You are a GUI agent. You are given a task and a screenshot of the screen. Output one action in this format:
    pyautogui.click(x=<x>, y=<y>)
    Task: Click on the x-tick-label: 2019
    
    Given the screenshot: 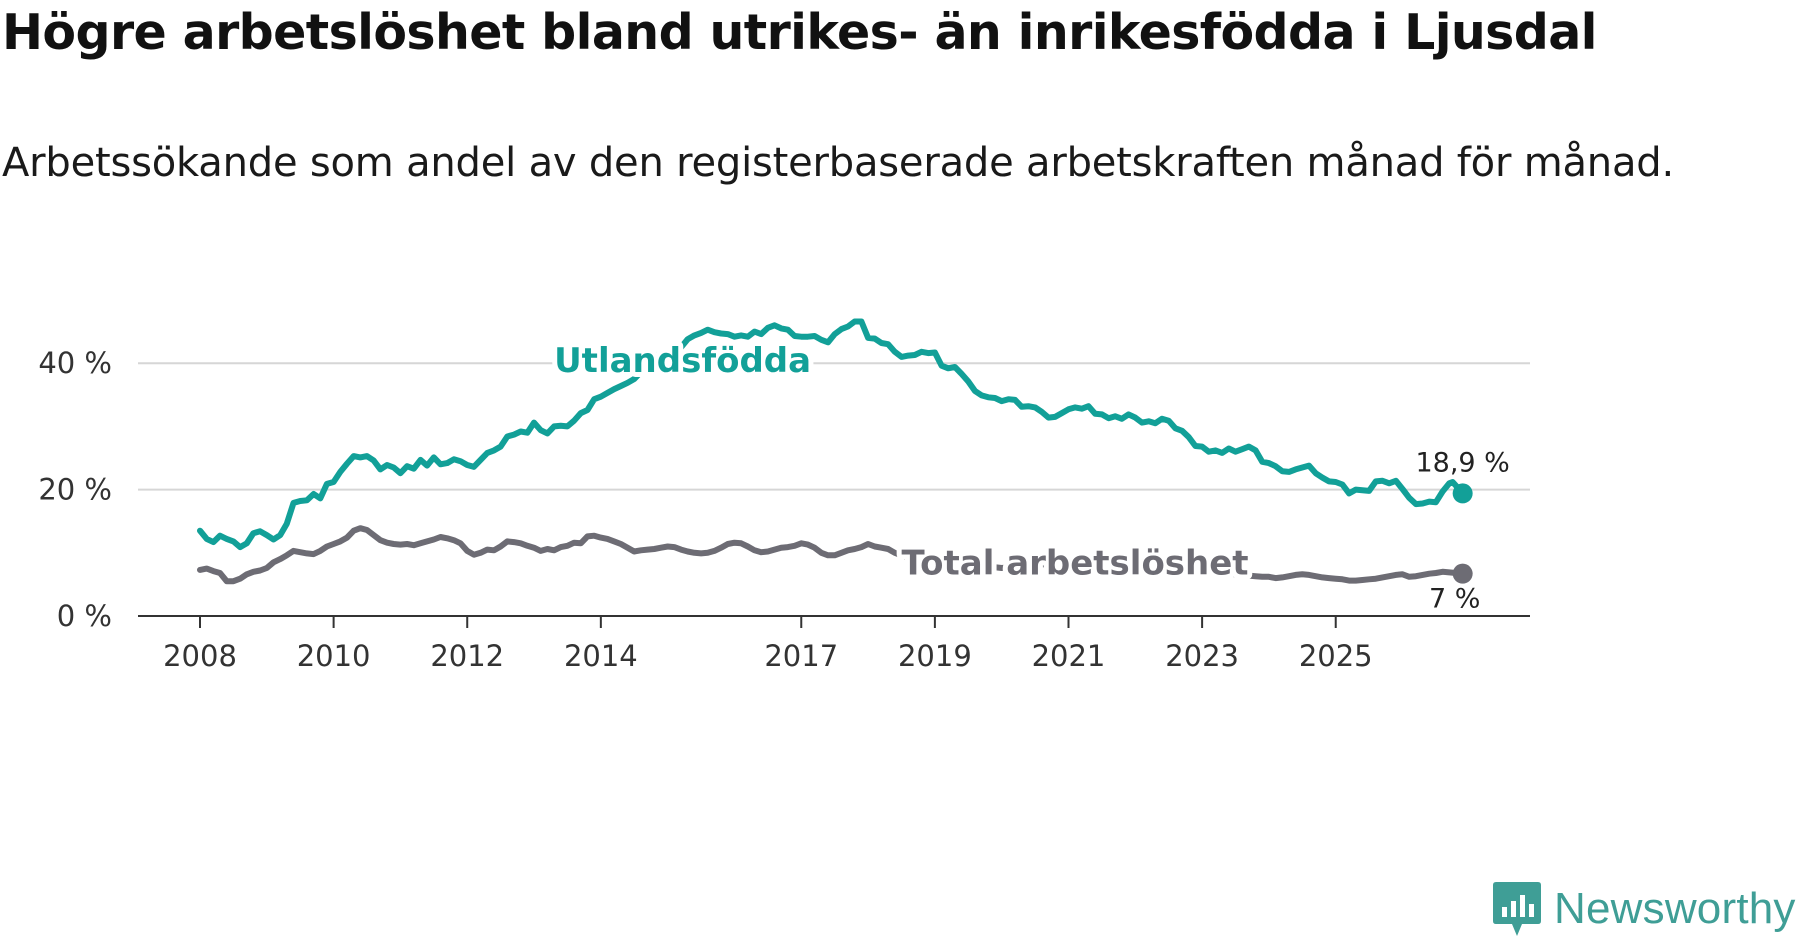 What is the action you would take?
    pyautogui.click(x=935, y=656)
    